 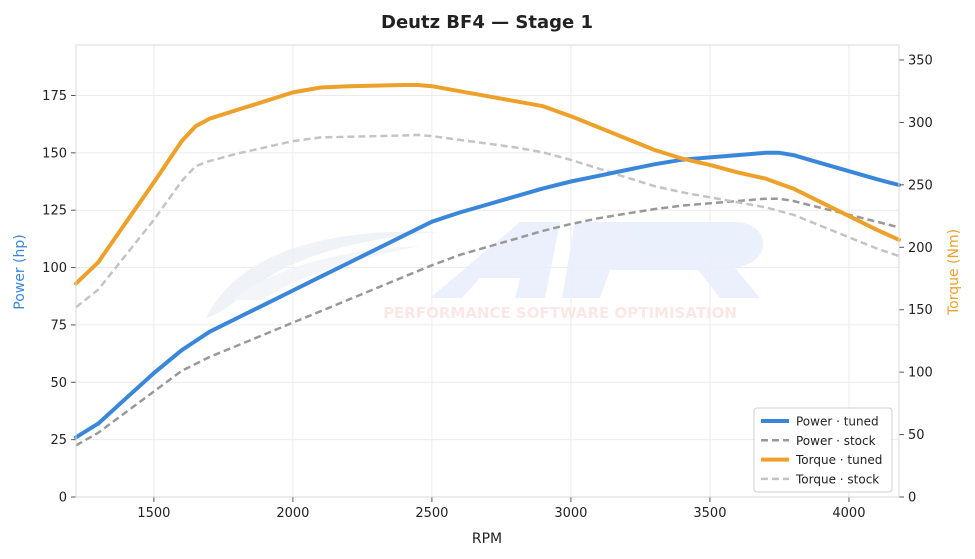 I want to click on watermark-logo-a, so click(x=495, y=260).